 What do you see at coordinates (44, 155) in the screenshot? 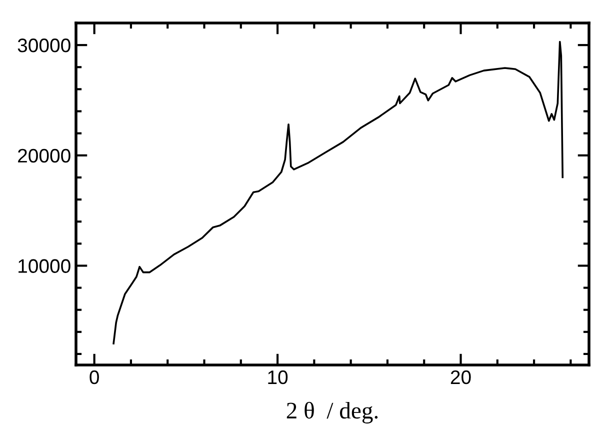
I see `y-tick-label: 20000` at bounding box center [44, 155].